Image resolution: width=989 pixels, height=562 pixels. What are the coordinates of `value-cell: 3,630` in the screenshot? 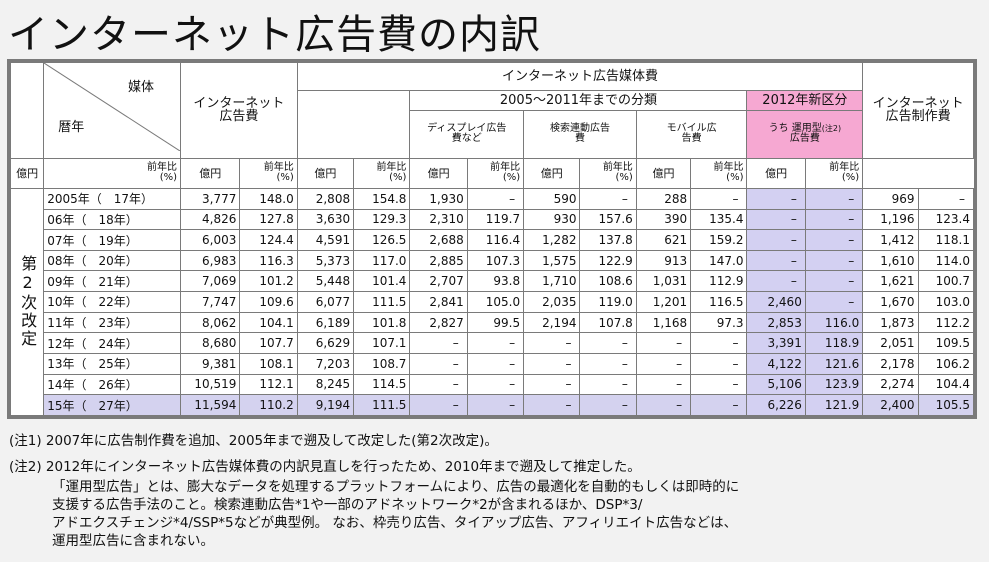 It's located at (325, 219).